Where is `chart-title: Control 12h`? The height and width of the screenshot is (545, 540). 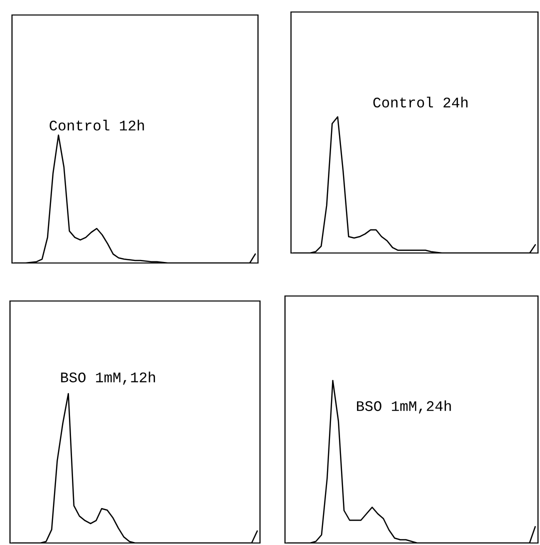
chart-title: Control 12h is located at coordinates (97, 125).